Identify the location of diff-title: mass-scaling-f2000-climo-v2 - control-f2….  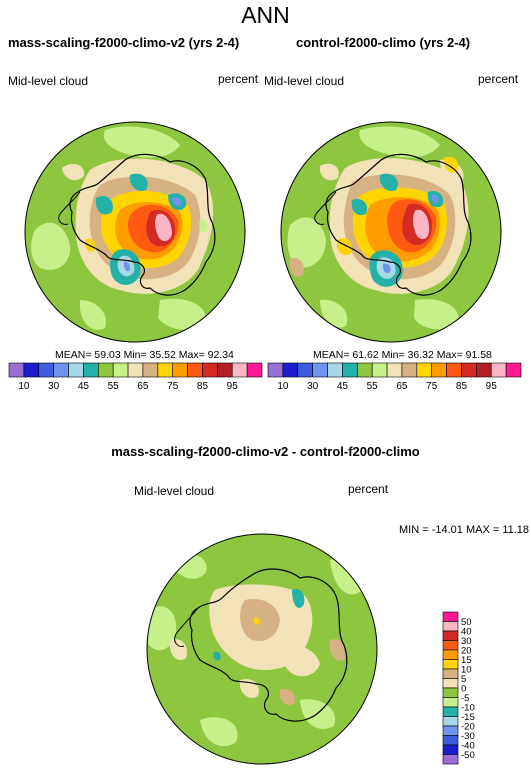
(265, 451).